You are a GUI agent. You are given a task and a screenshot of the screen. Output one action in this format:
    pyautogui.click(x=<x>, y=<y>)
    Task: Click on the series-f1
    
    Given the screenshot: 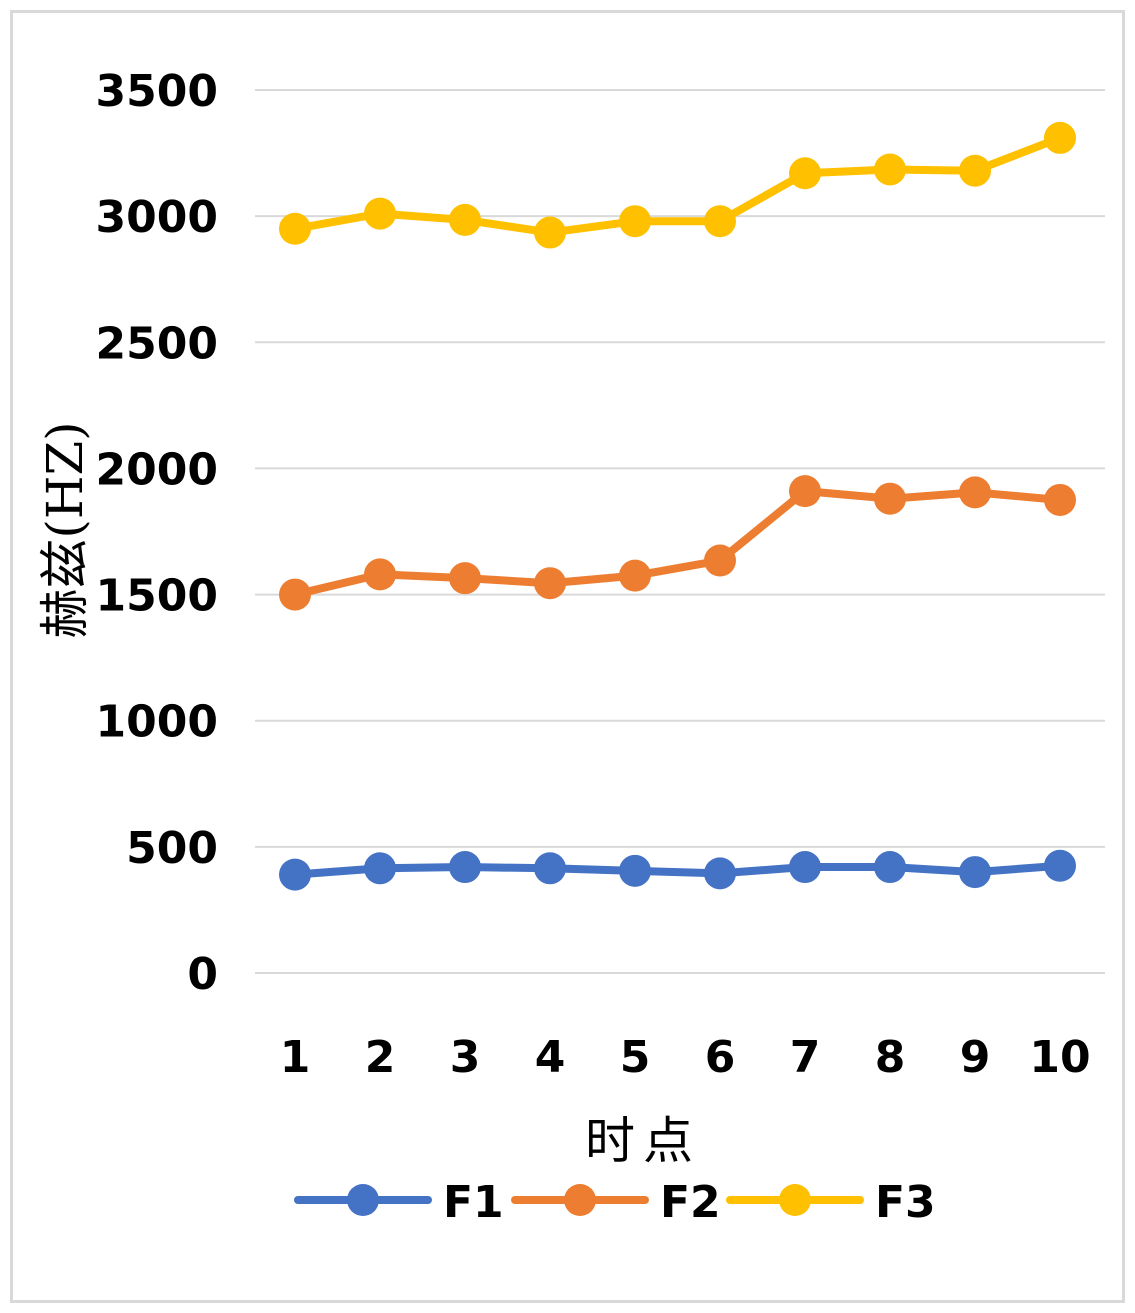 What is the action you would take?
    pyautogui.click(x=677, y=870)
    